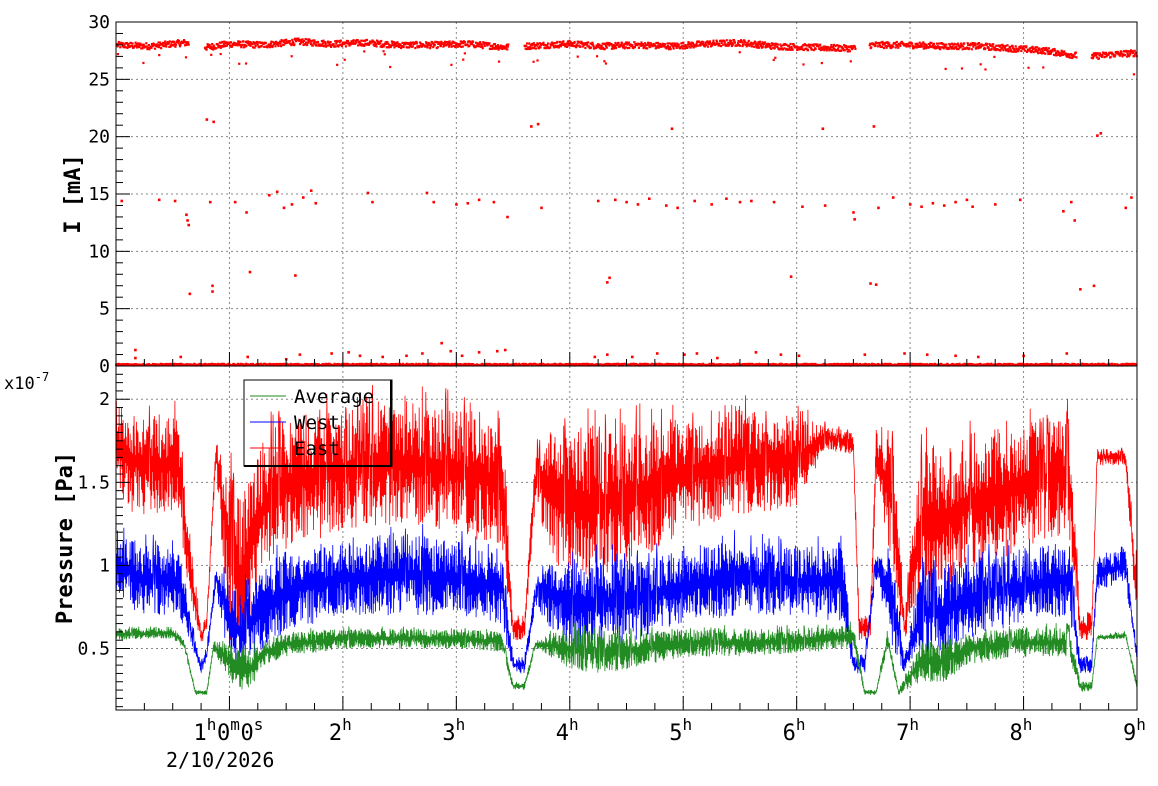 The width and height of the screenshot is (1158, 786). Describe the element at coordinates (347, 724) in the screenshot. I see `x-tick-unit: h` at that location.